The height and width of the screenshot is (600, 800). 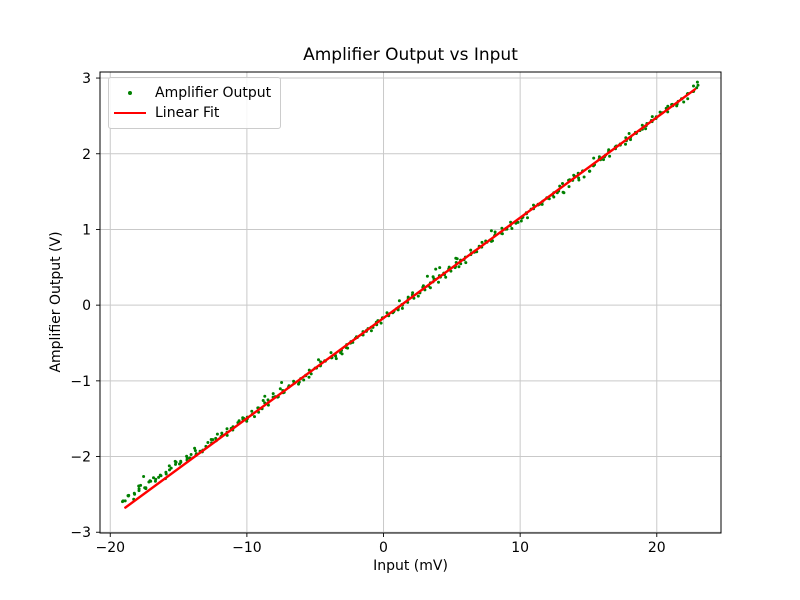 What do you see at coordinates (80, 533) in the screenshot?
I see `y-tick-label: −3` at bounding box center [80, 533].